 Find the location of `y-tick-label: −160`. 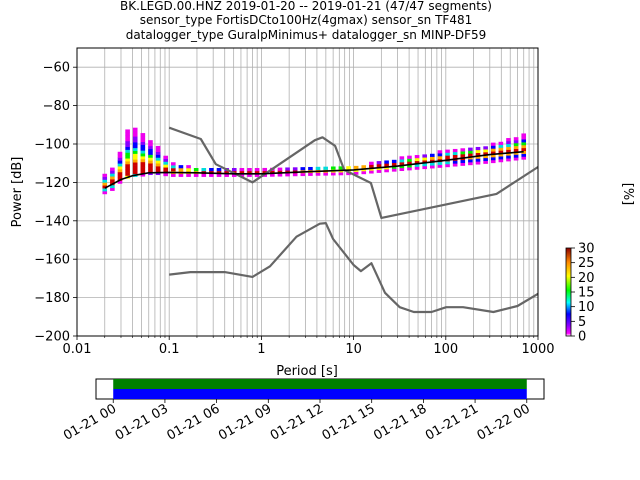

y-tick-label: −160 is located at coordinates (52, 260).